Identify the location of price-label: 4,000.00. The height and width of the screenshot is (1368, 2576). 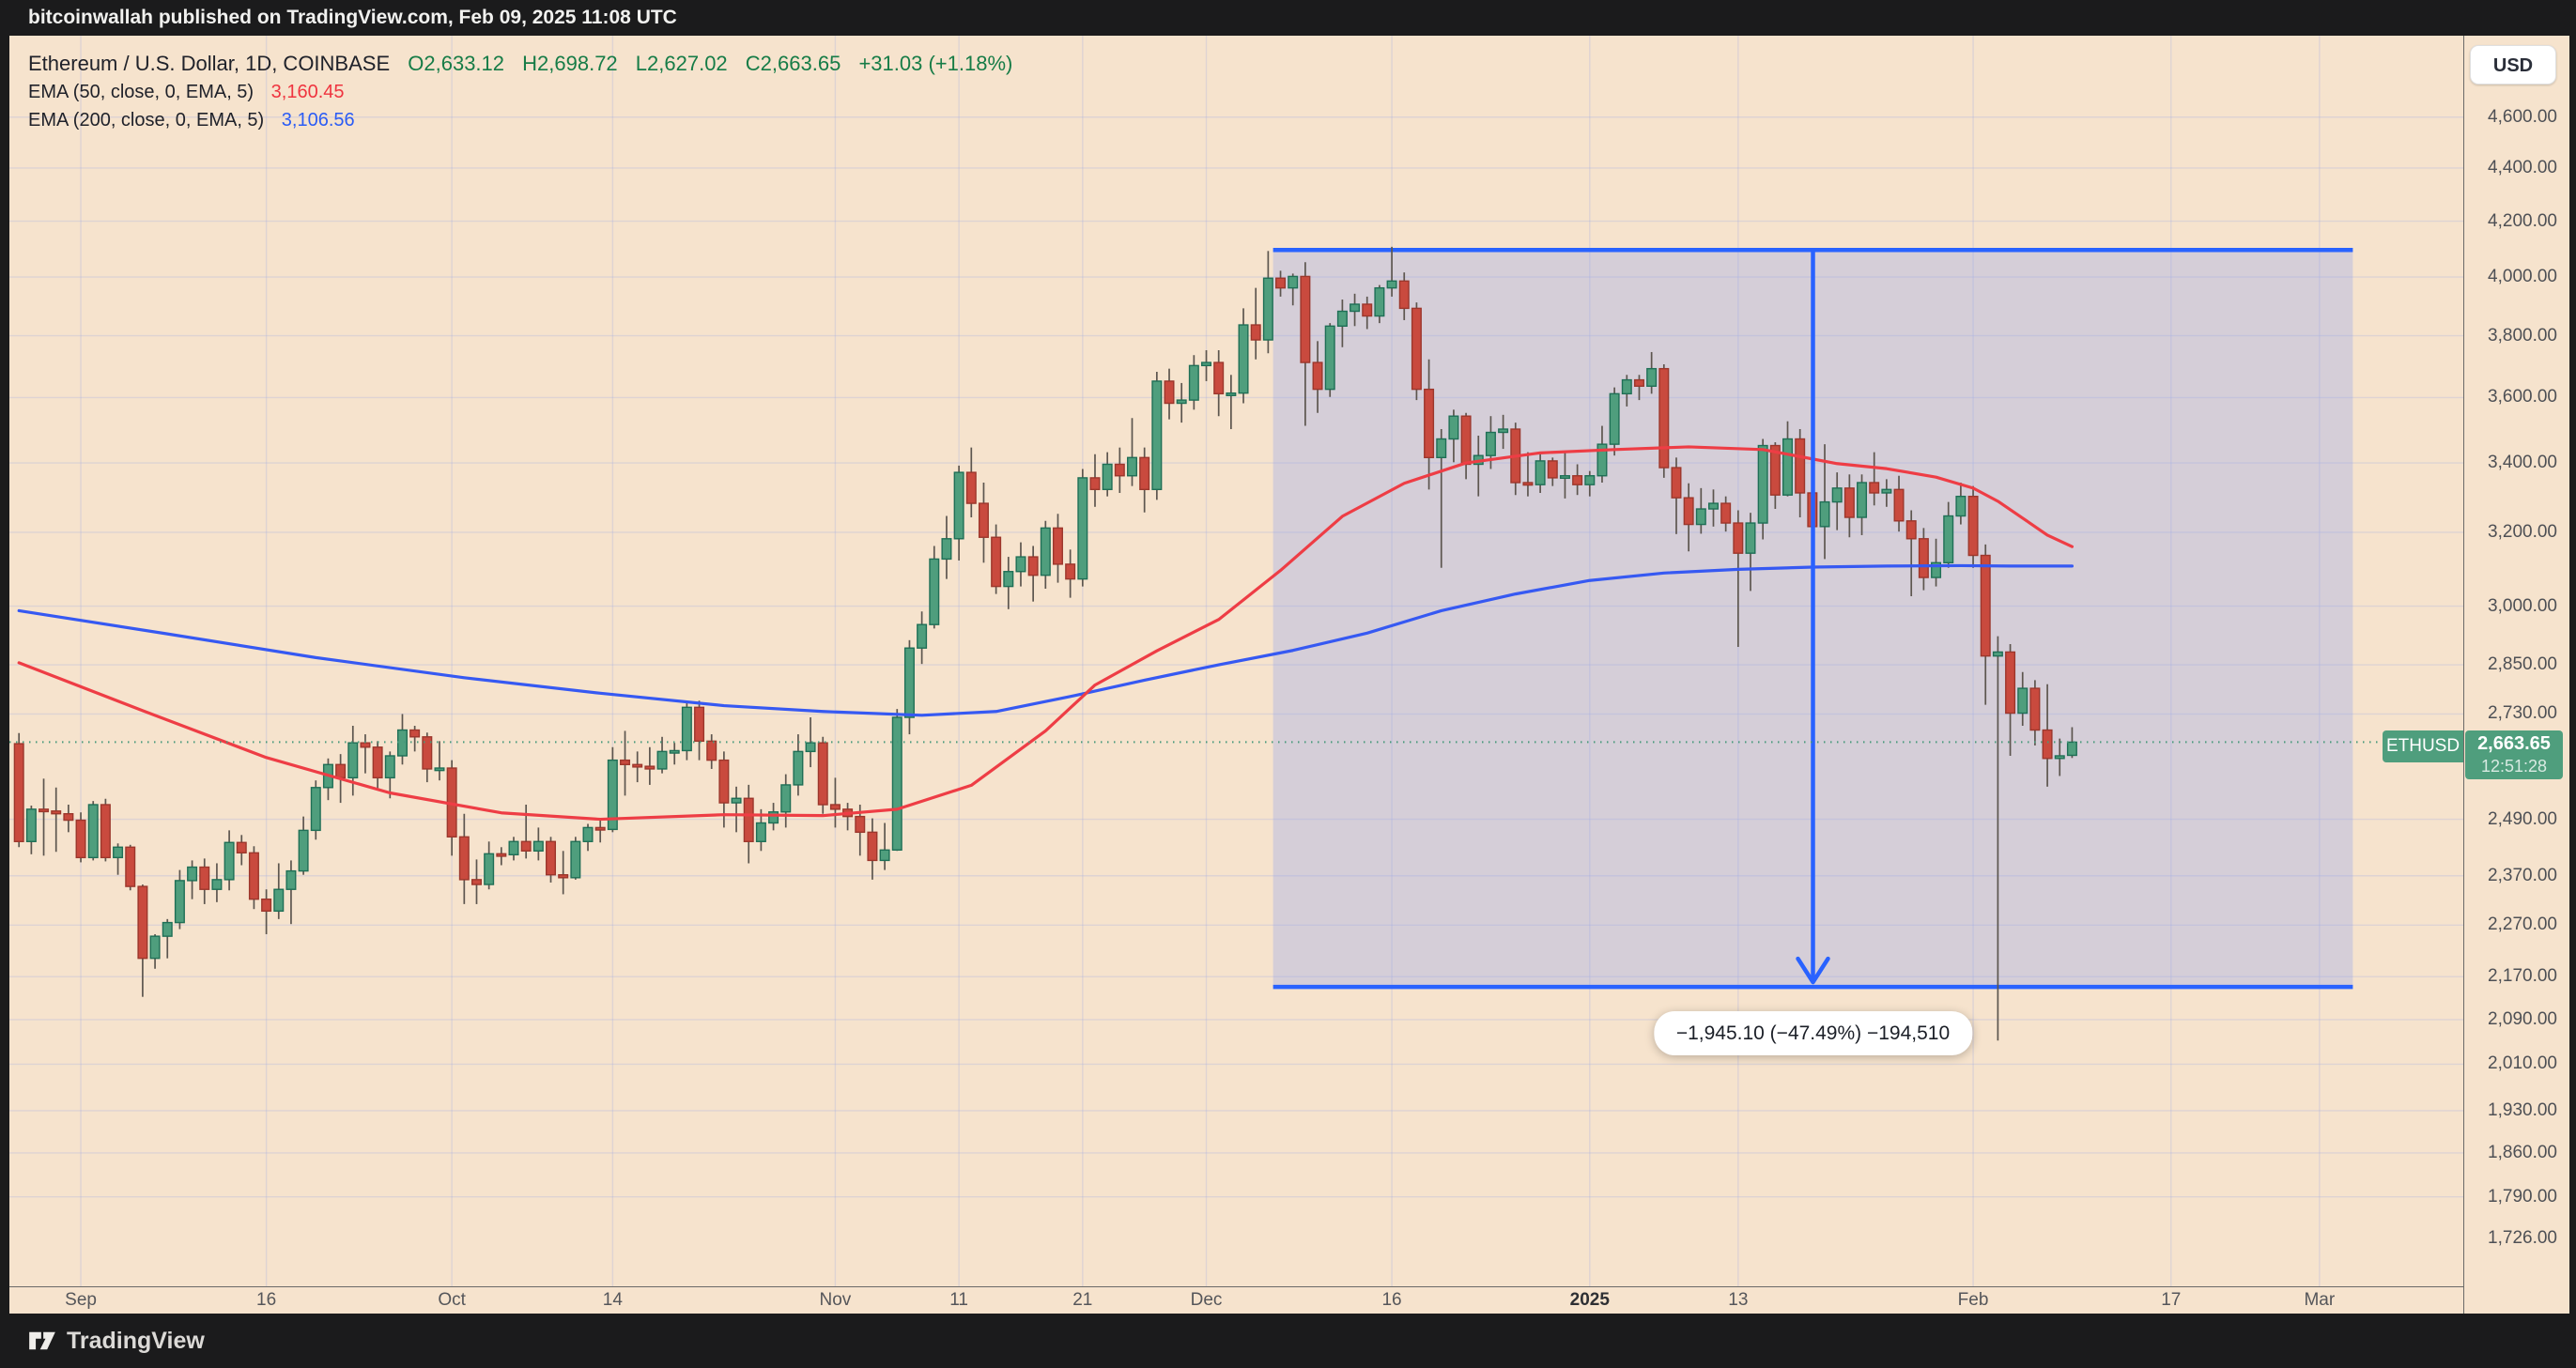
(2522, 277).